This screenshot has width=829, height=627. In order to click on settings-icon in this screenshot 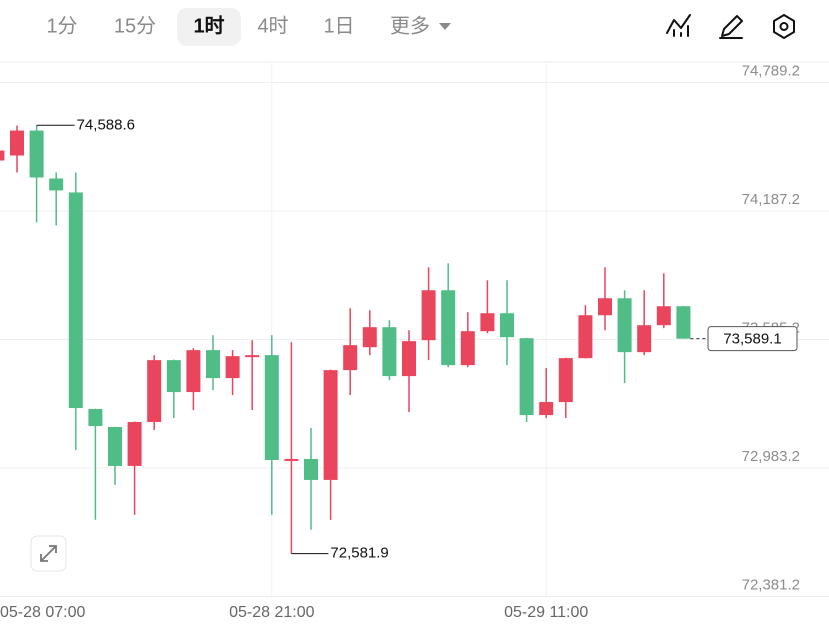, I will do `click(784, 26)`.